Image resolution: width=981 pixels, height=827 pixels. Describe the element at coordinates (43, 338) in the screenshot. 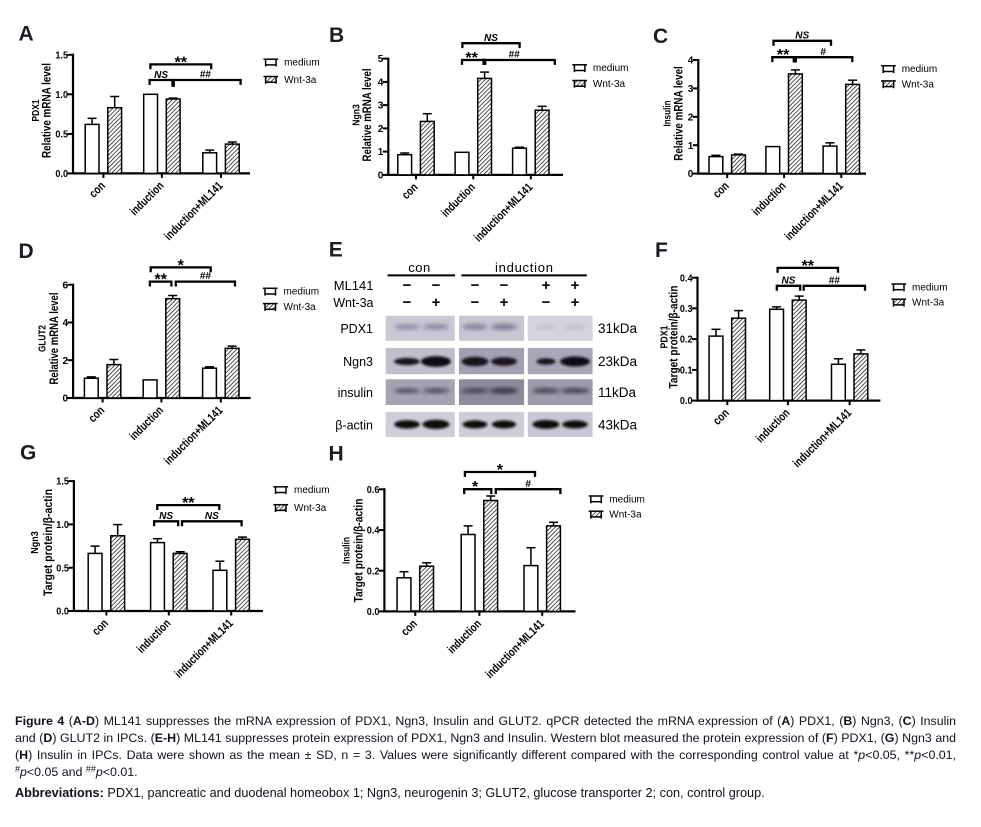

I see `svg-text: GLUT2` at that location.